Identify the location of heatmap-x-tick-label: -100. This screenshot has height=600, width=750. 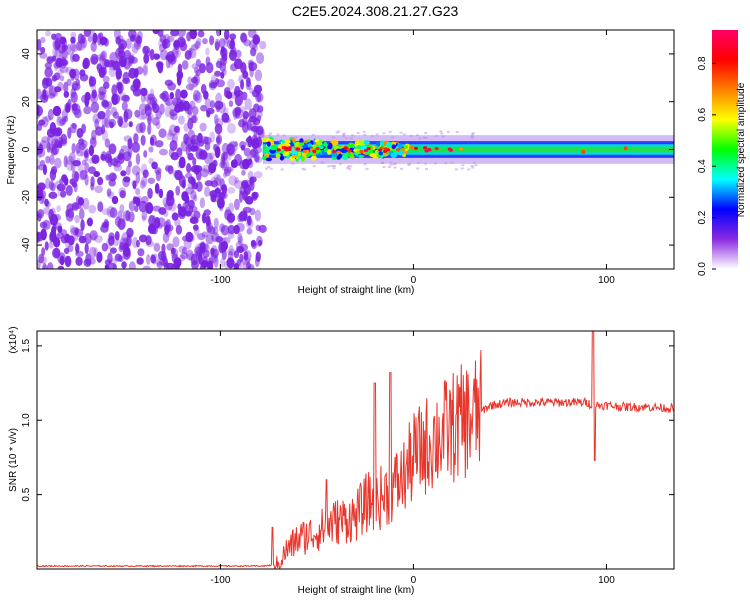
(220, 280).